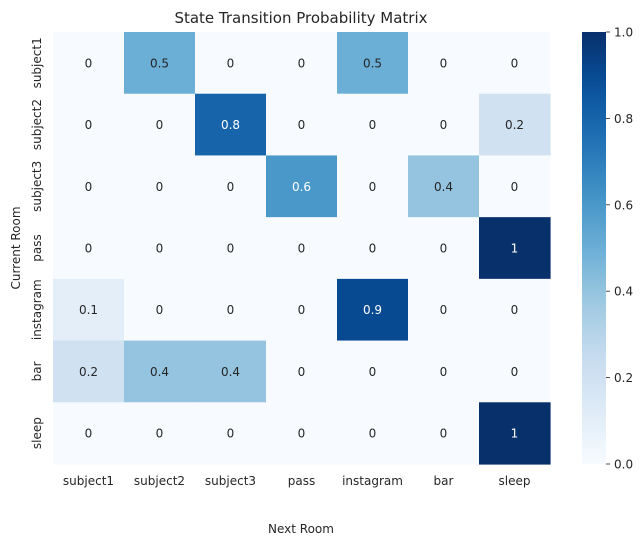 The height and width of the screenshot is (550, 642). What do you see at coordinates (37, 62) in the screenshot?
I see `y-tick-label: subject1` at bounding box center [37, 62].